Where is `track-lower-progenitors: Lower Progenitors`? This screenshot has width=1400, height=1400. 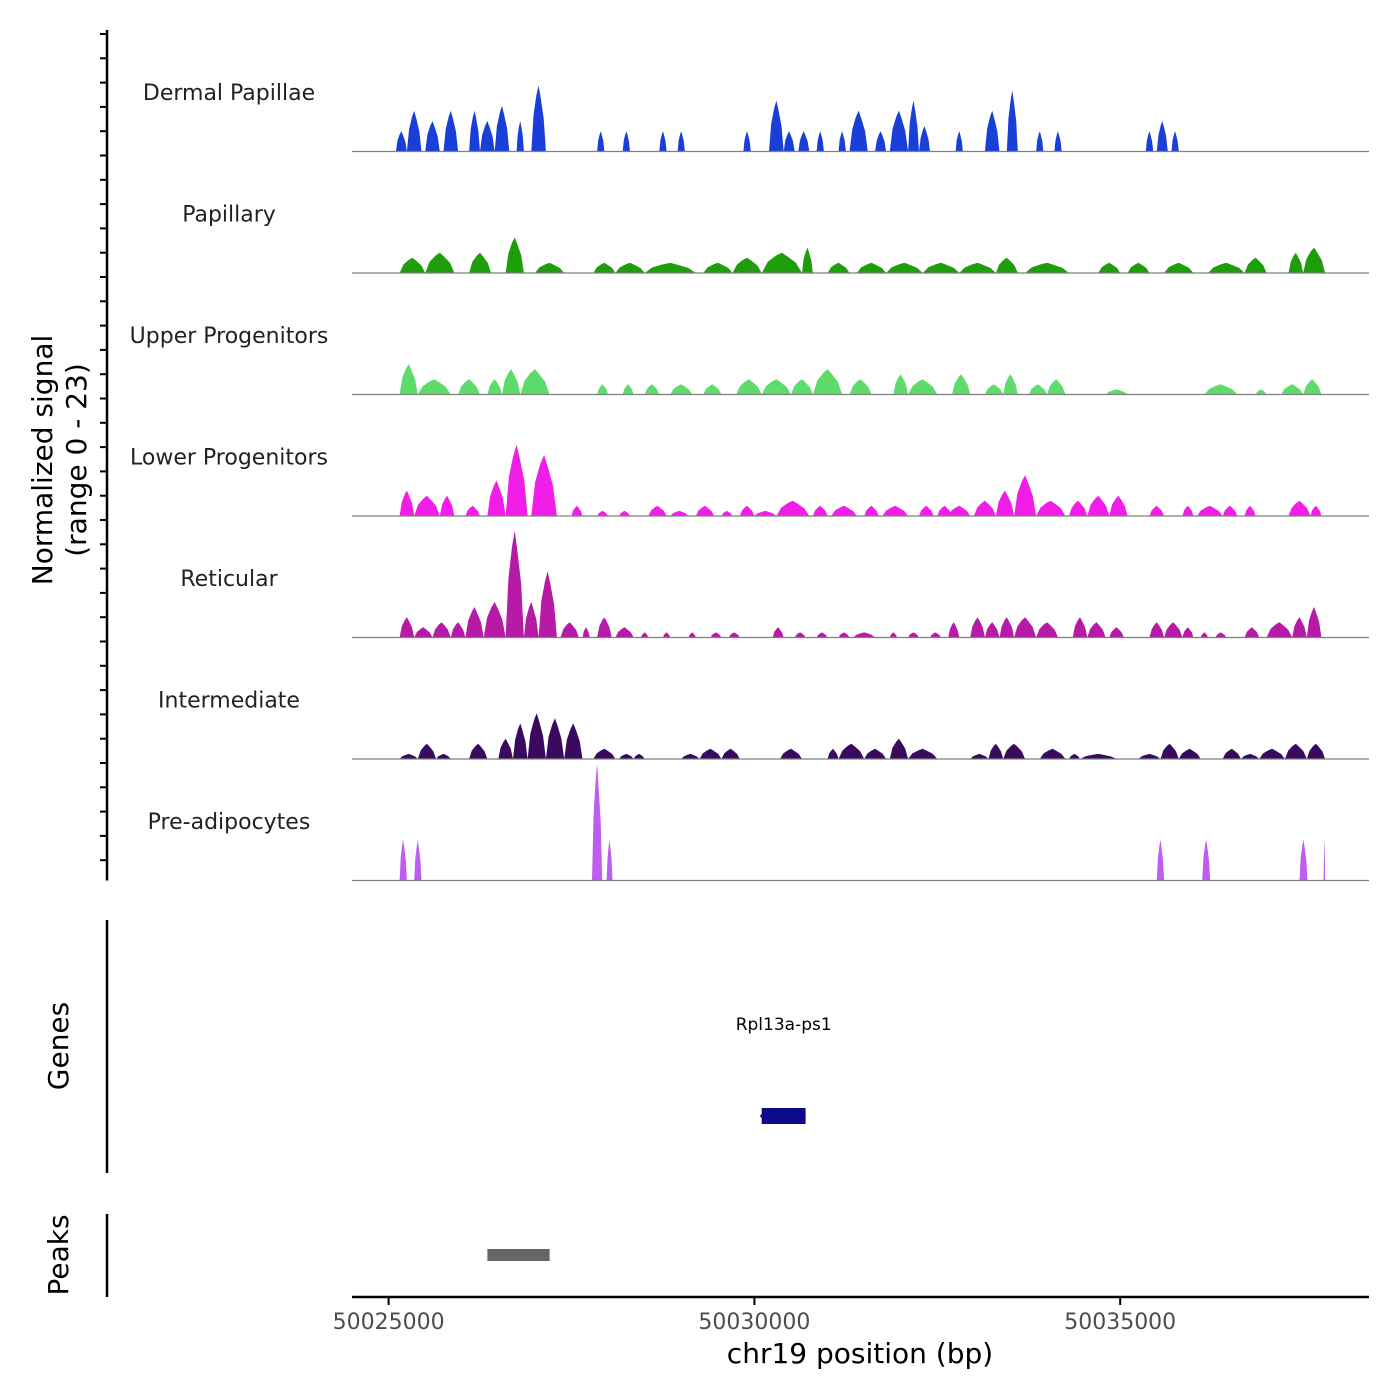 track-lower-progenitors: Lower Progenitors is located at coordinates (749, 480).